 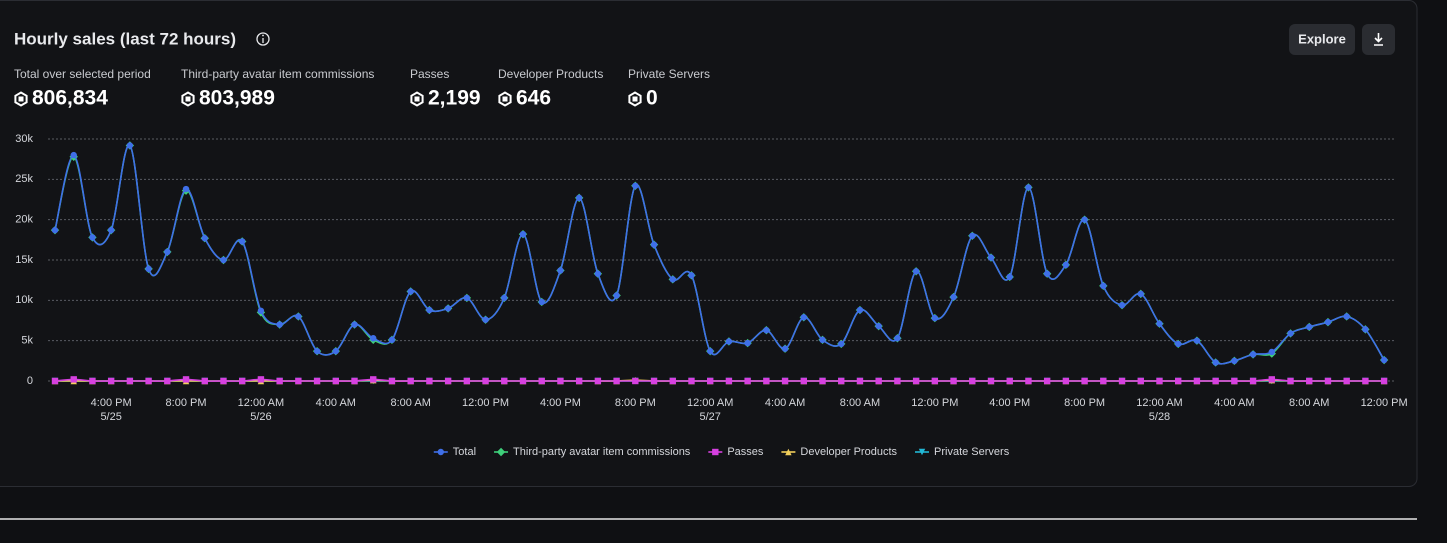 I want to click on stat-value: 806,834, so click(x=70, y=98).